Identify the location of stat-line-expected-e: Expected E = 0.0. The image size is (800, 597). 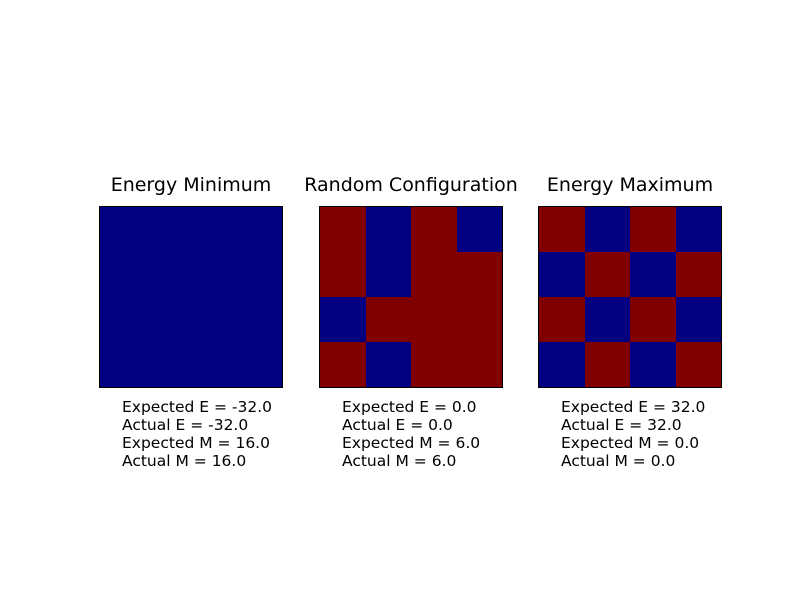
(409, 407).